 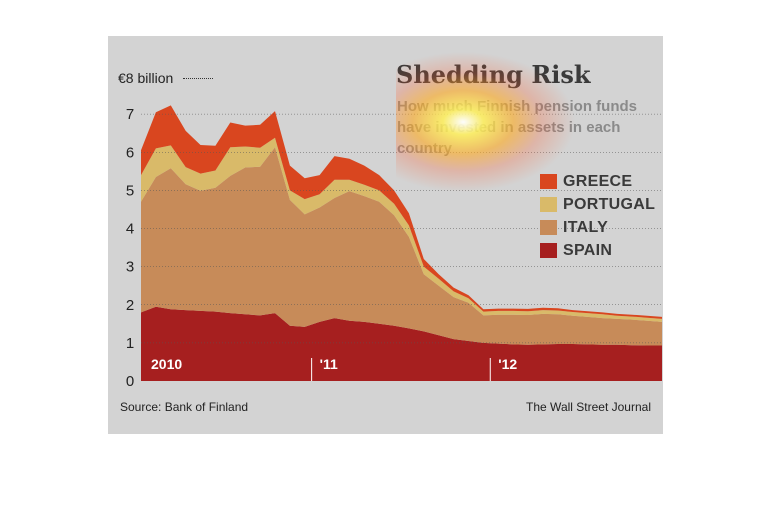 I want to click on y-tick-label-1: 1, so click(x=130, y=343).